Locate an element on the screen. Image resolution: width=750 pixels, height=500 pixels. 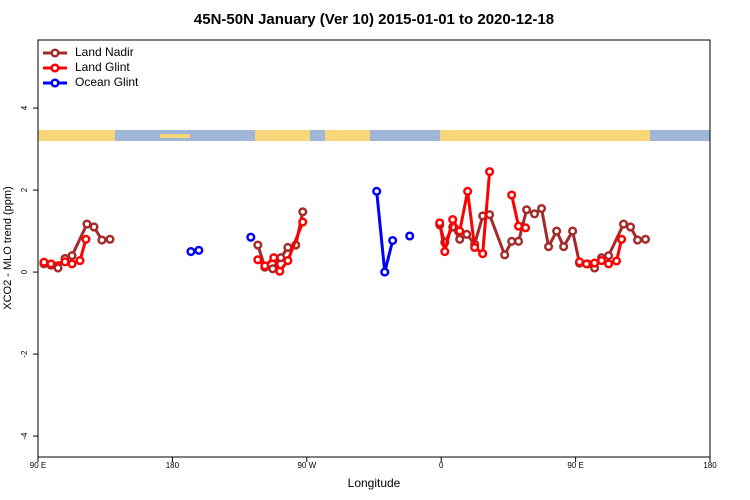
legend-label: Land Nadir is located at coordinates (104, 52).